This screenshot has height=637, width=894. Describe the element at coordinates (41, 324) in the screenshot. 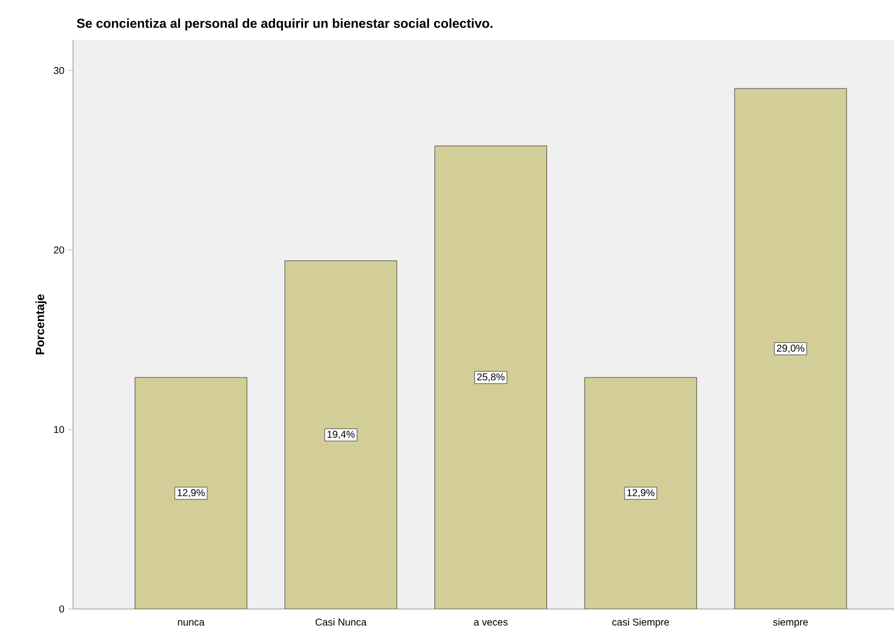

I see `y-axis-title: Porcentaje` at that location.